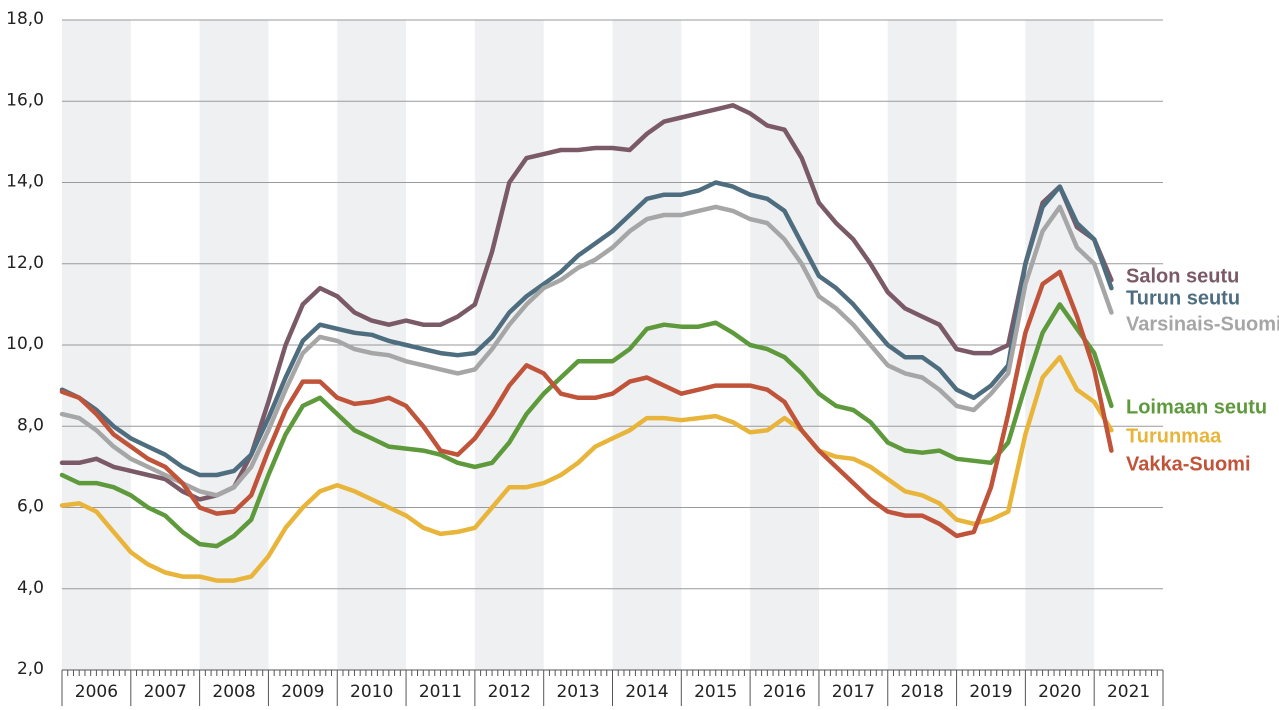  Describe the element at coordinates (784, 692) in the screenshot. I see `x-tick-label: 2016` at that location.